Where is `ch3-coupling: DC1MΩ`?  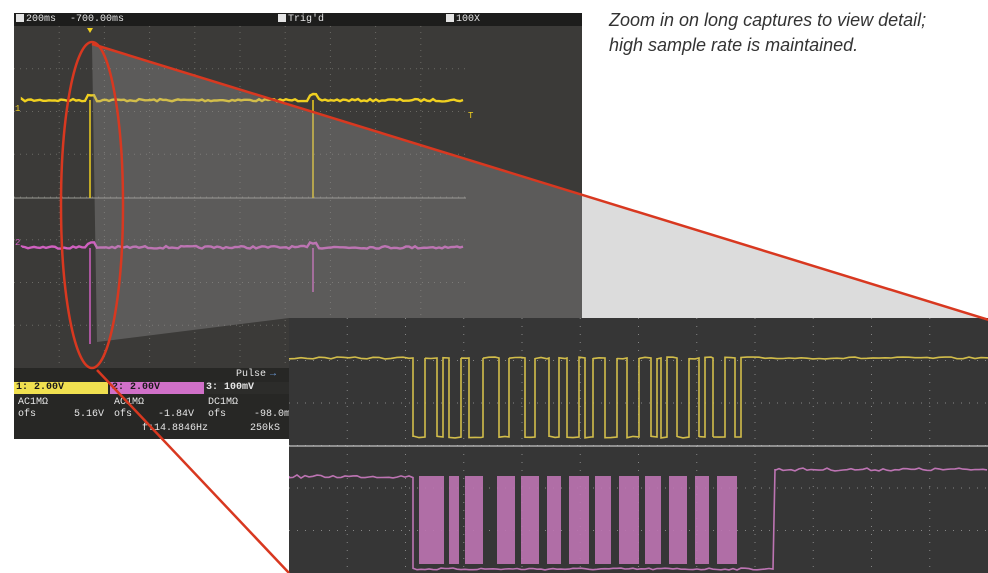
ch3-coupling: DC1MΩ is located at coordinates (223, 402).